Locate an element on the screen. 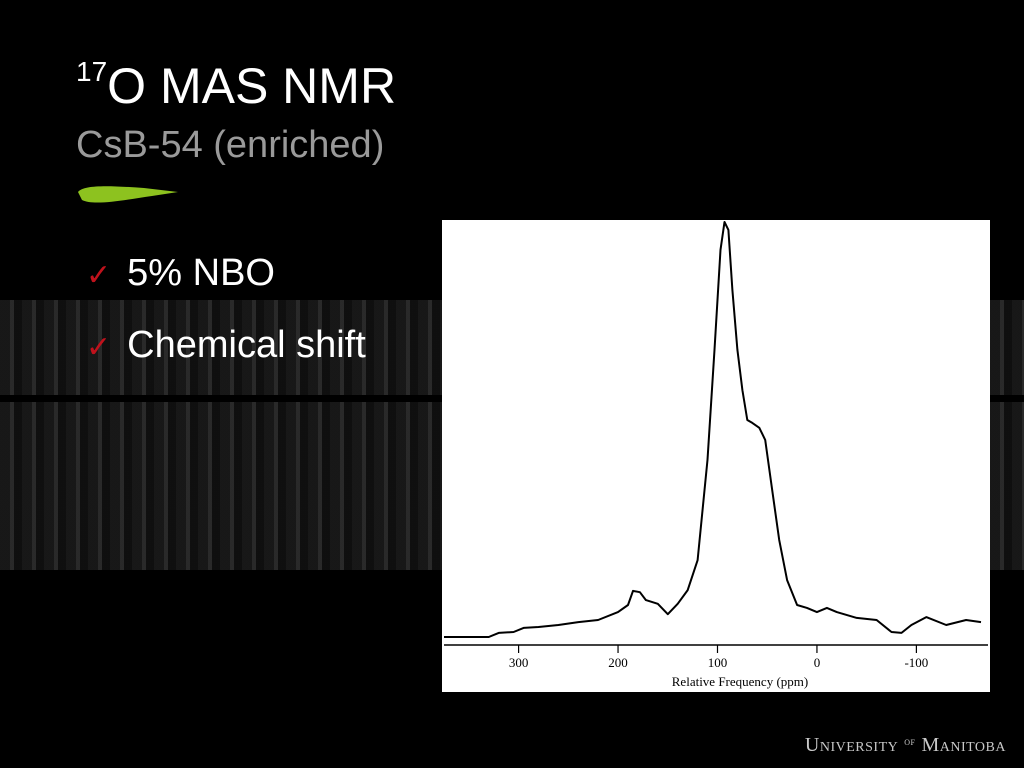 This screenshot has width=1024, height=768. slide-title: 17O MAS NMR is located at coordinates (236, 85).